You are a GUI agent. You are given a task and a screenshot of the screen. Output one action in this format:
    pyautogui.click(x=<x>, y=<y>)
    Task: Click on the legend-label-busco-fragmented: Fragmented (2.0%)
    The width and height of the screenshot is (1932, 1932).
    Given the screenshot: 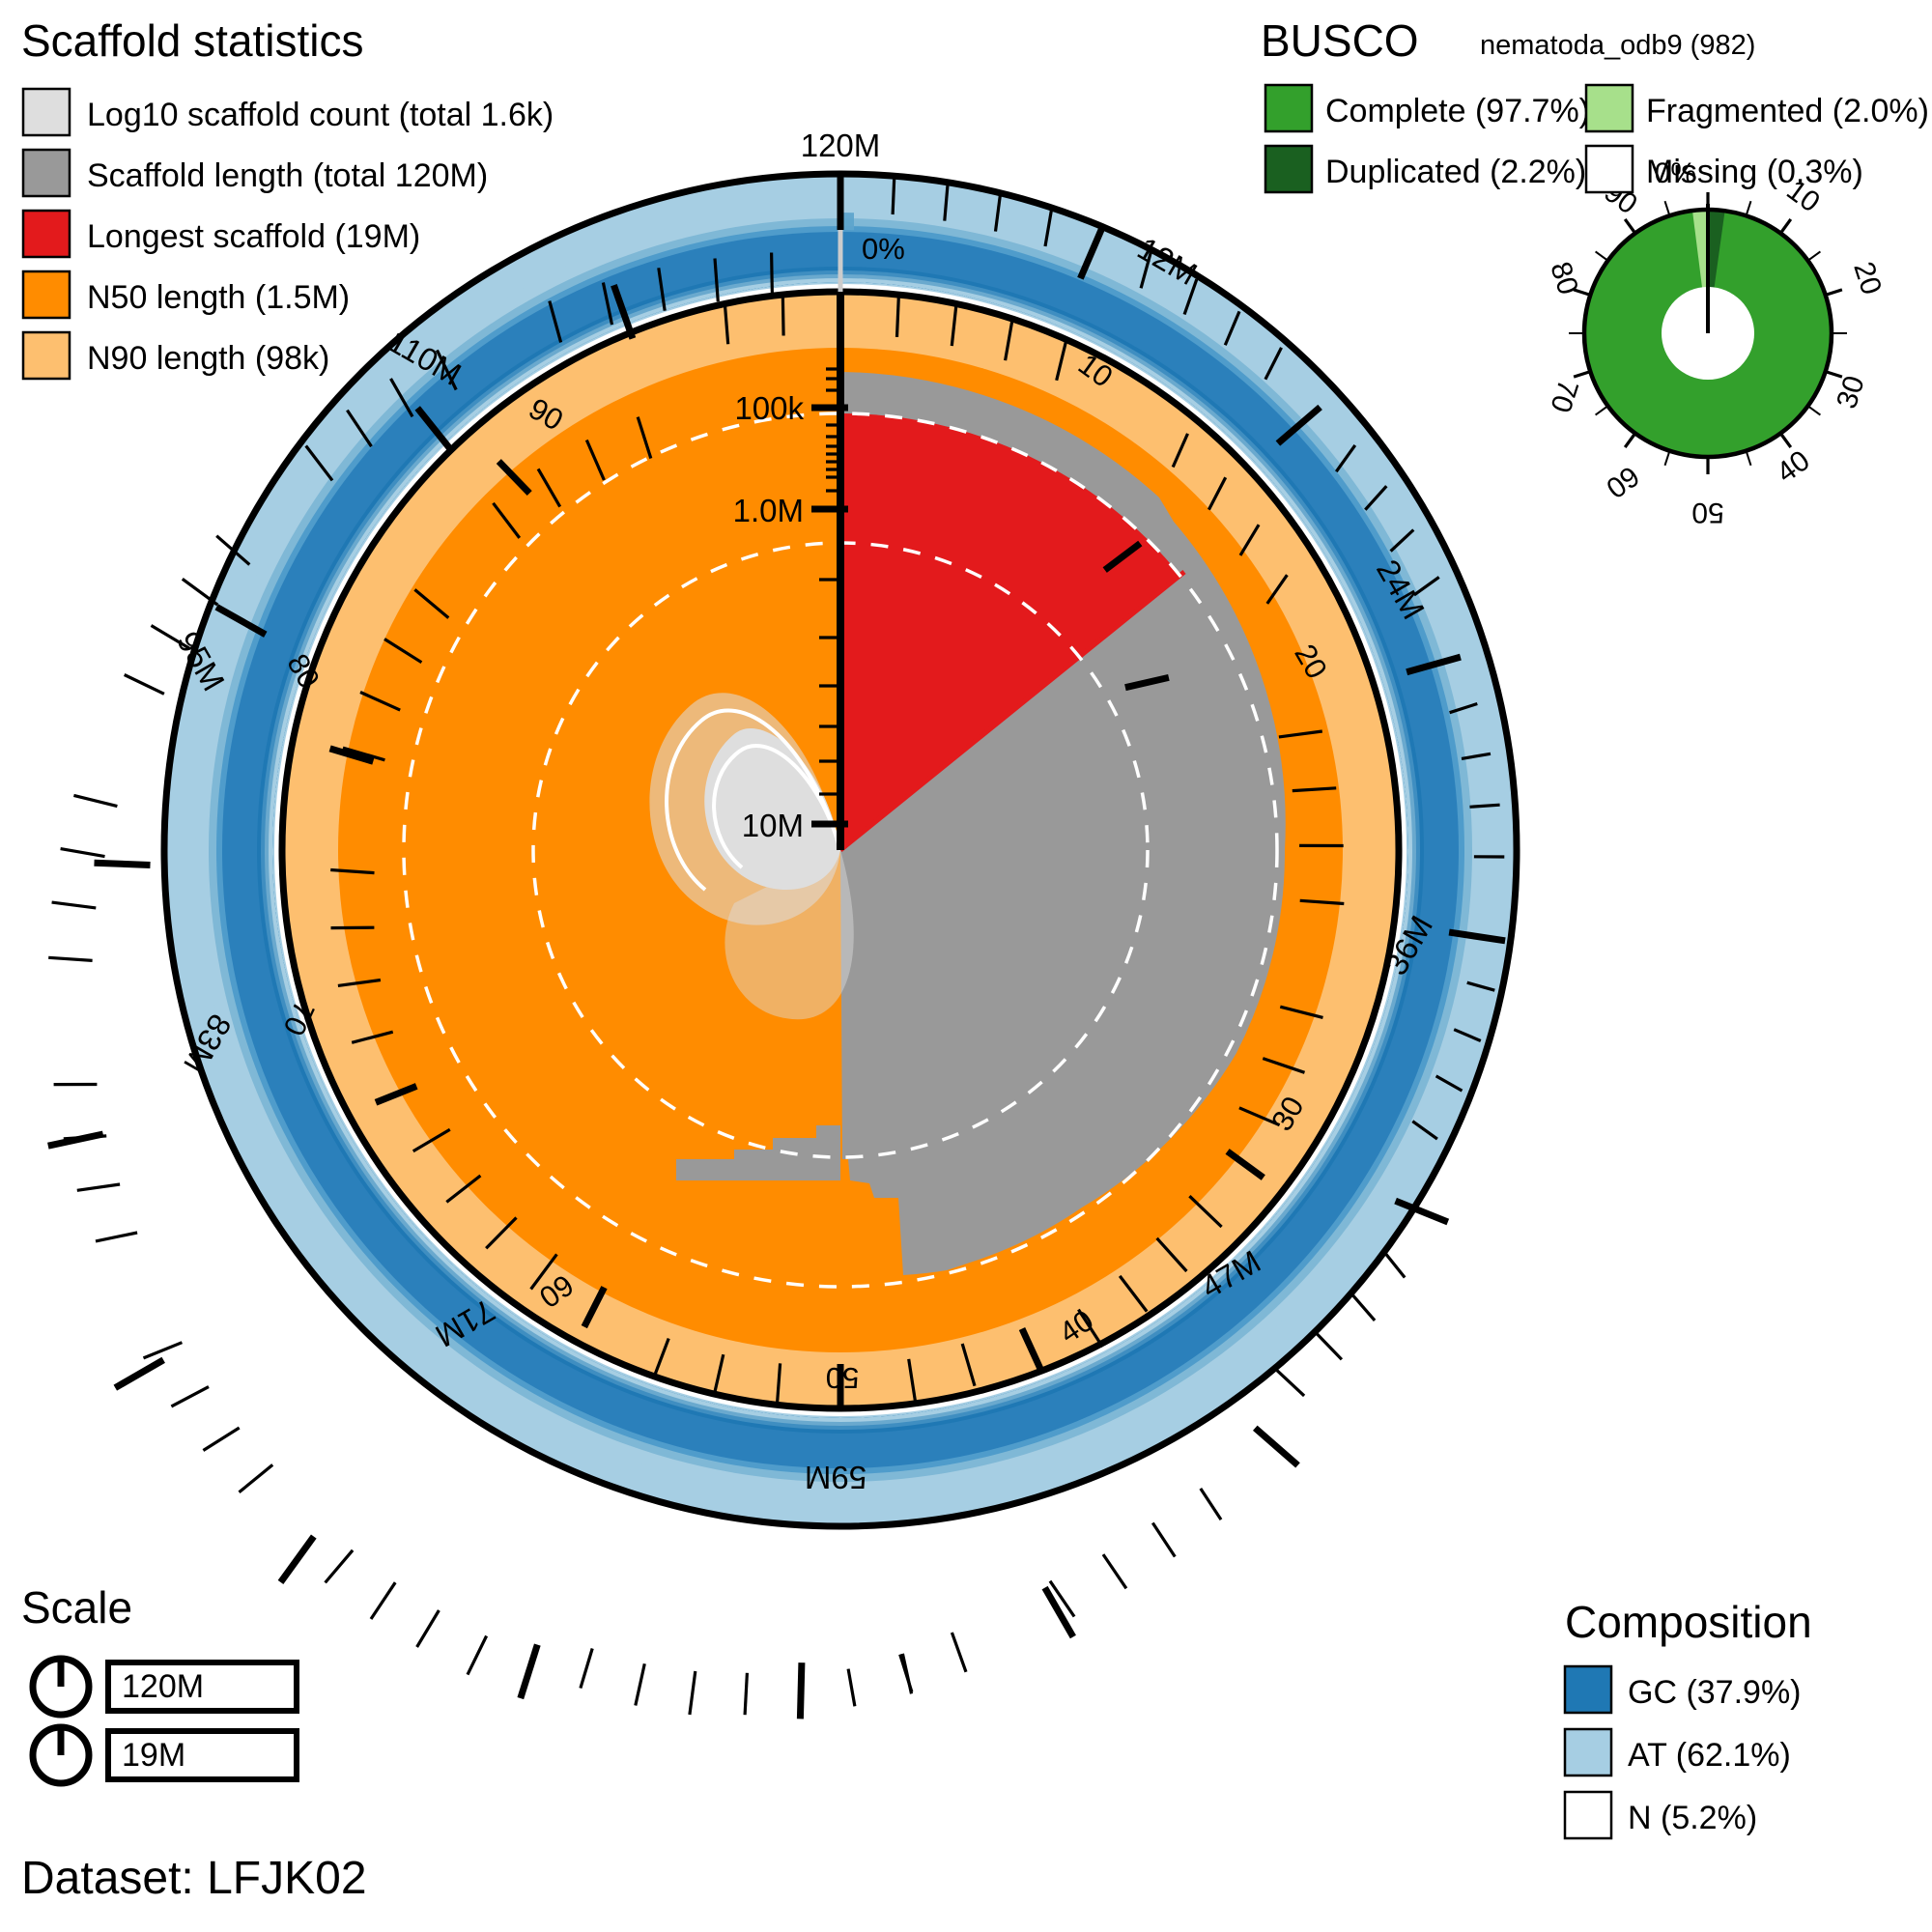 What is the action you would take?
    pyautogui.click(x=1787, y=111)
    